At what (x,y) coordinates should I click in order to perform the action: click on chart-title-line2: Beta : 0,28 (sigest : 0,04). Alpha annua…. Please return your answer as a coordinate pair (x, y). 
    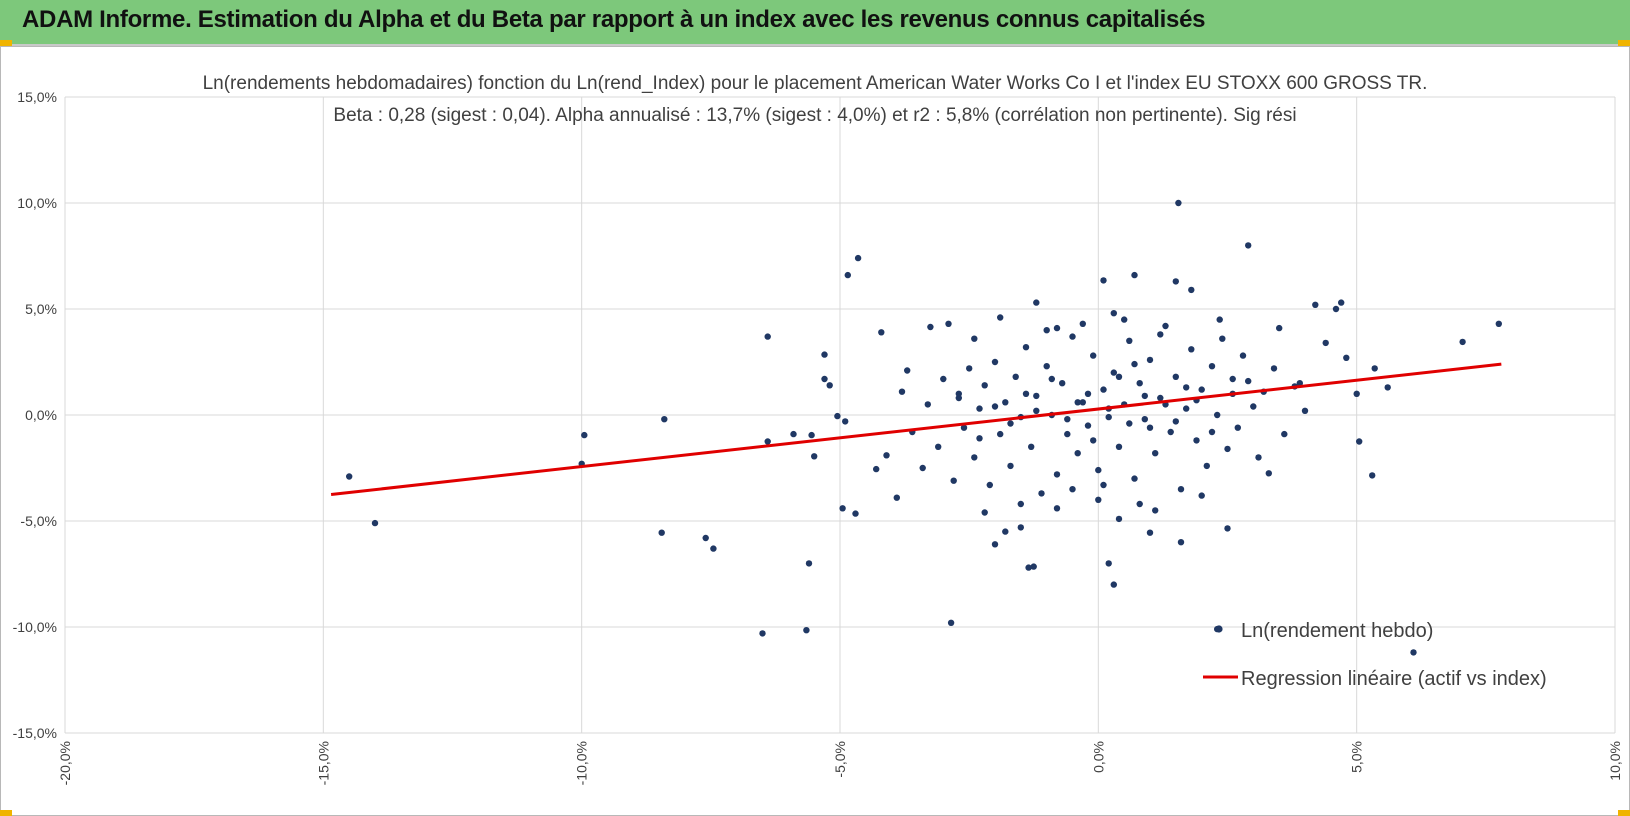
    Looking at the image, I should click on (814, 115).